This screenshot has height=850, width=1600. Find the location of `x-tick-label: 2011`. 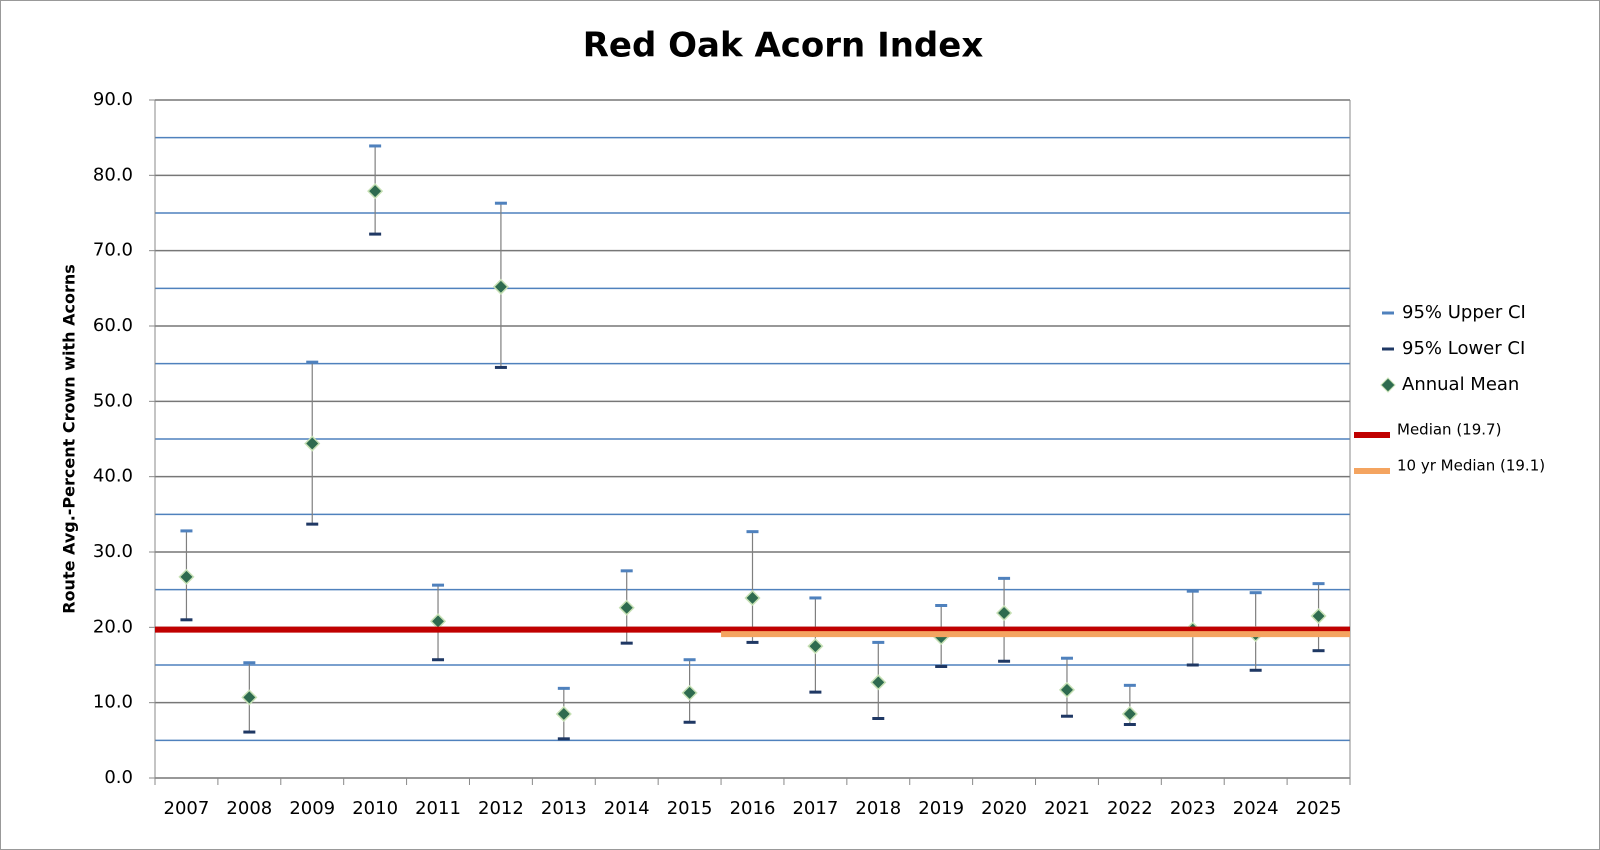

x-tick-label: 2011 is located at coordinates (438, 808).